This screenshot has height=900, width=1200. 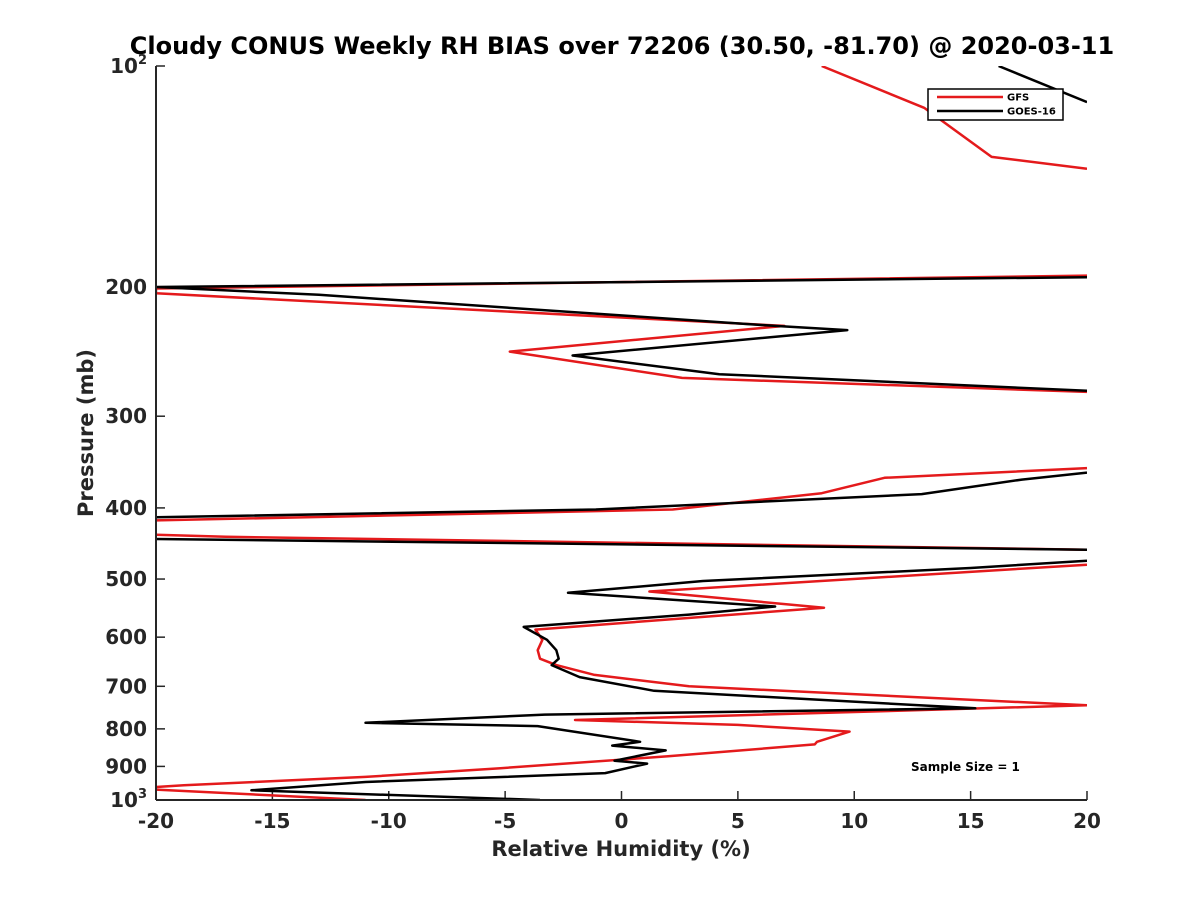 I want to click on x-tick-label: -10, so click(x=389, y=821).